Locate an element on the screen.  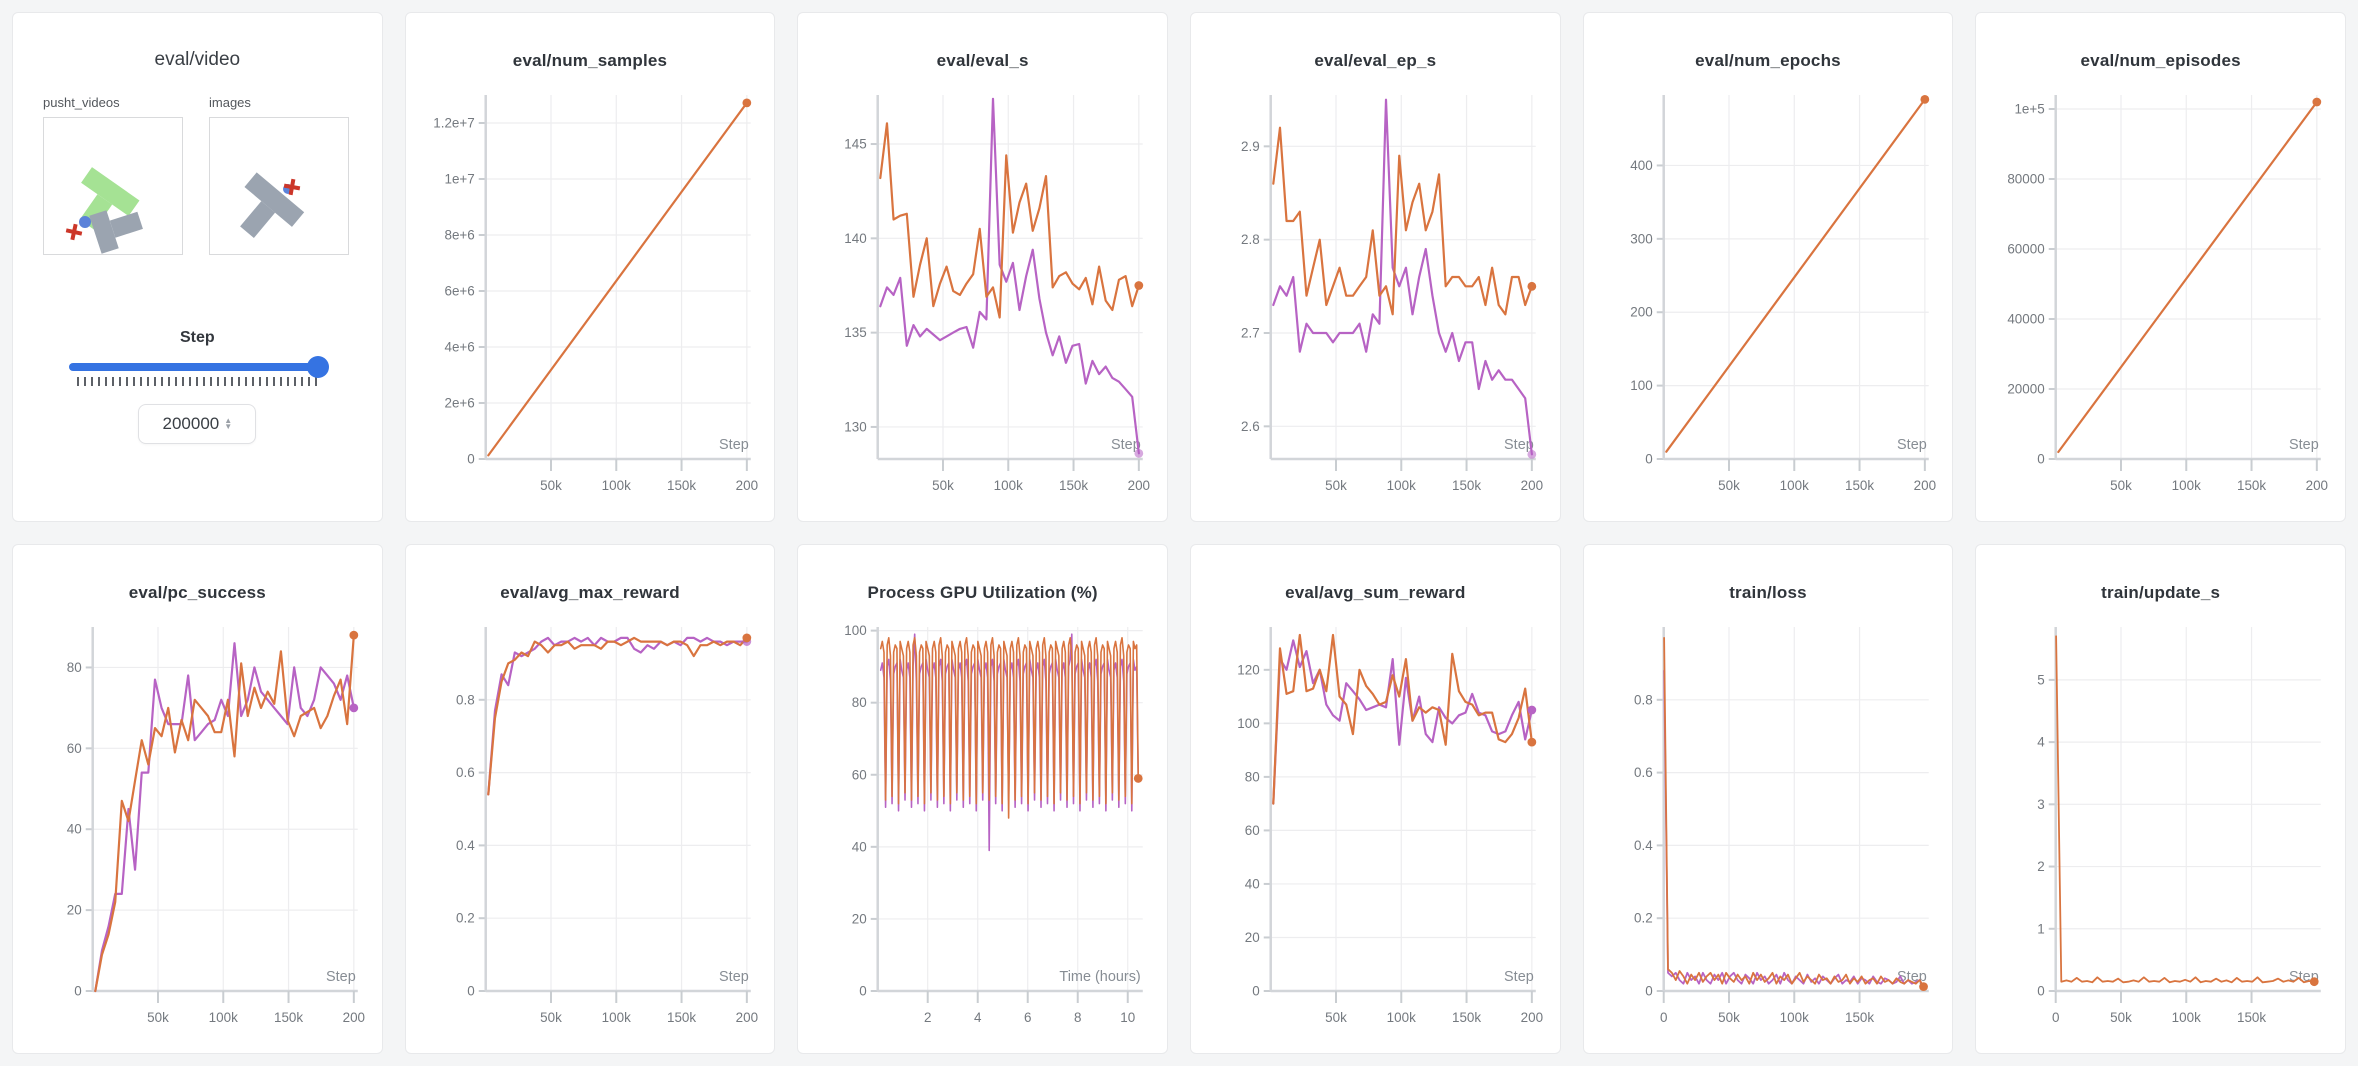
chart-eval-num-epochs: 0 100 200 300 400 50k 100k 150k 200 Step is located at coordinates (1768, 296).